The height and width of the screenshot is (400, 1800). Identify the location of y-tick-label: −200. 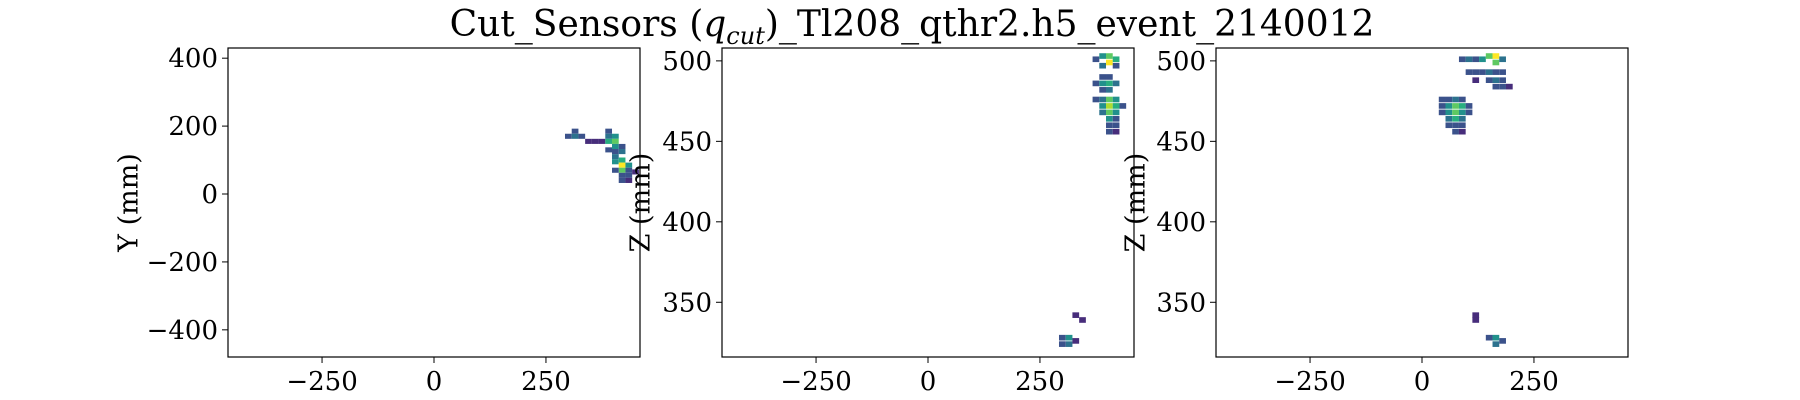
(182, 263).